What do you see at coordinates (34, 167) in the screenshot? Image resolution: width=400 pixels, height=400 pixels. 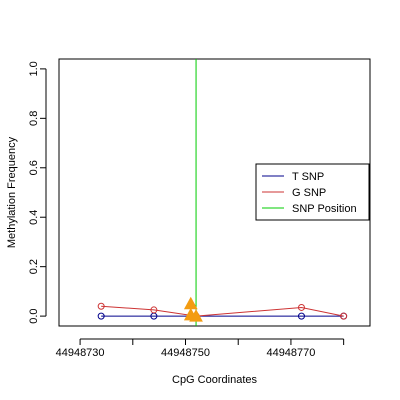 I see `y-tick-label: 0.6` at bounding box center [34, 167].